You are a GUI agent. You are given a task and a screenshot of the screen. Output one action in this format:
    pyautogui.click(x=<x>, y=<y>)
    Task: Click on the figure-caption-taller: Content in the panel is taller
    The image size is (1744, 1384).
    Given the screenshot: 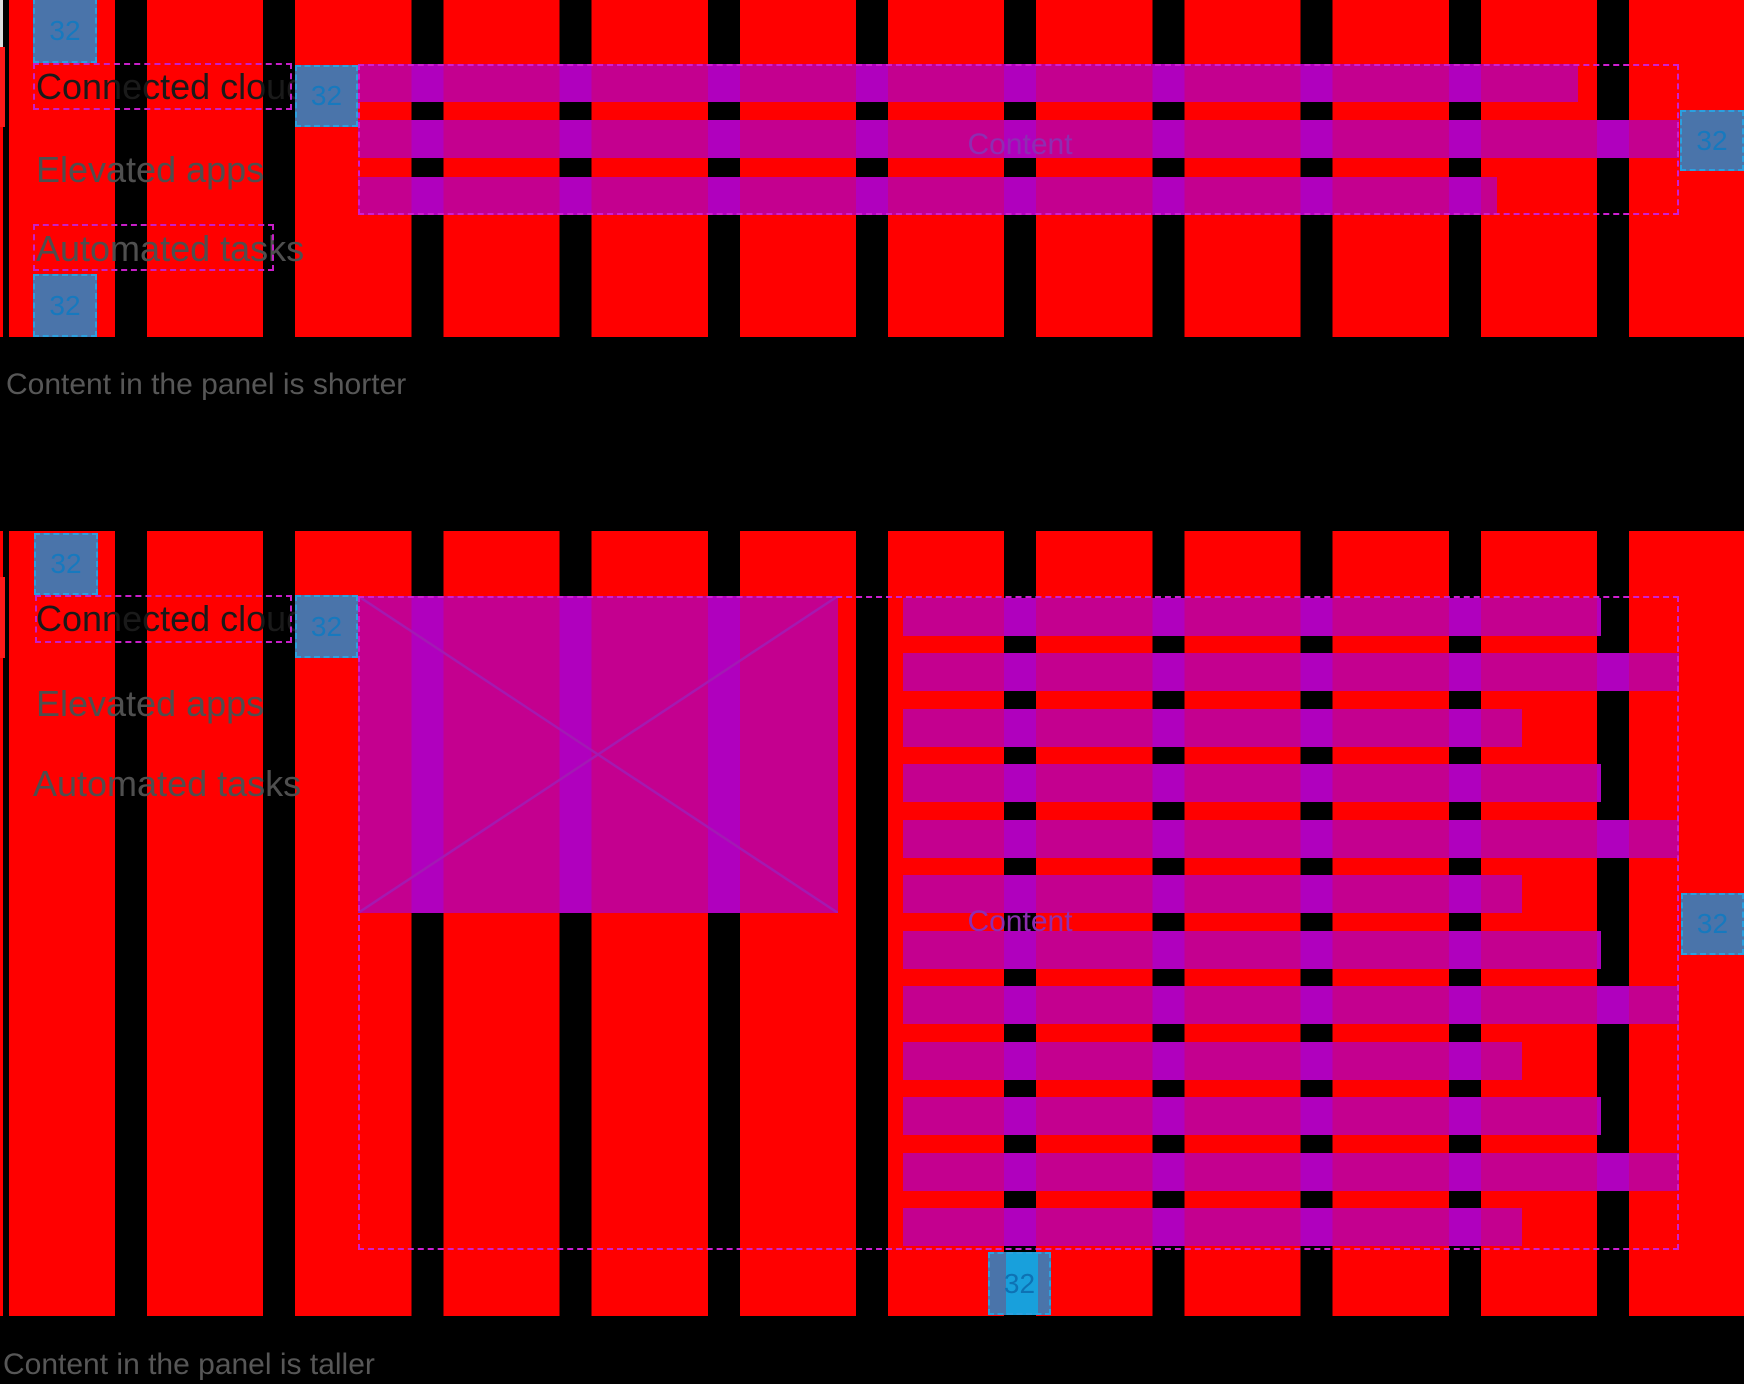 What is the action you would take?
    pyautogui.click(x=189, y=1364)
    